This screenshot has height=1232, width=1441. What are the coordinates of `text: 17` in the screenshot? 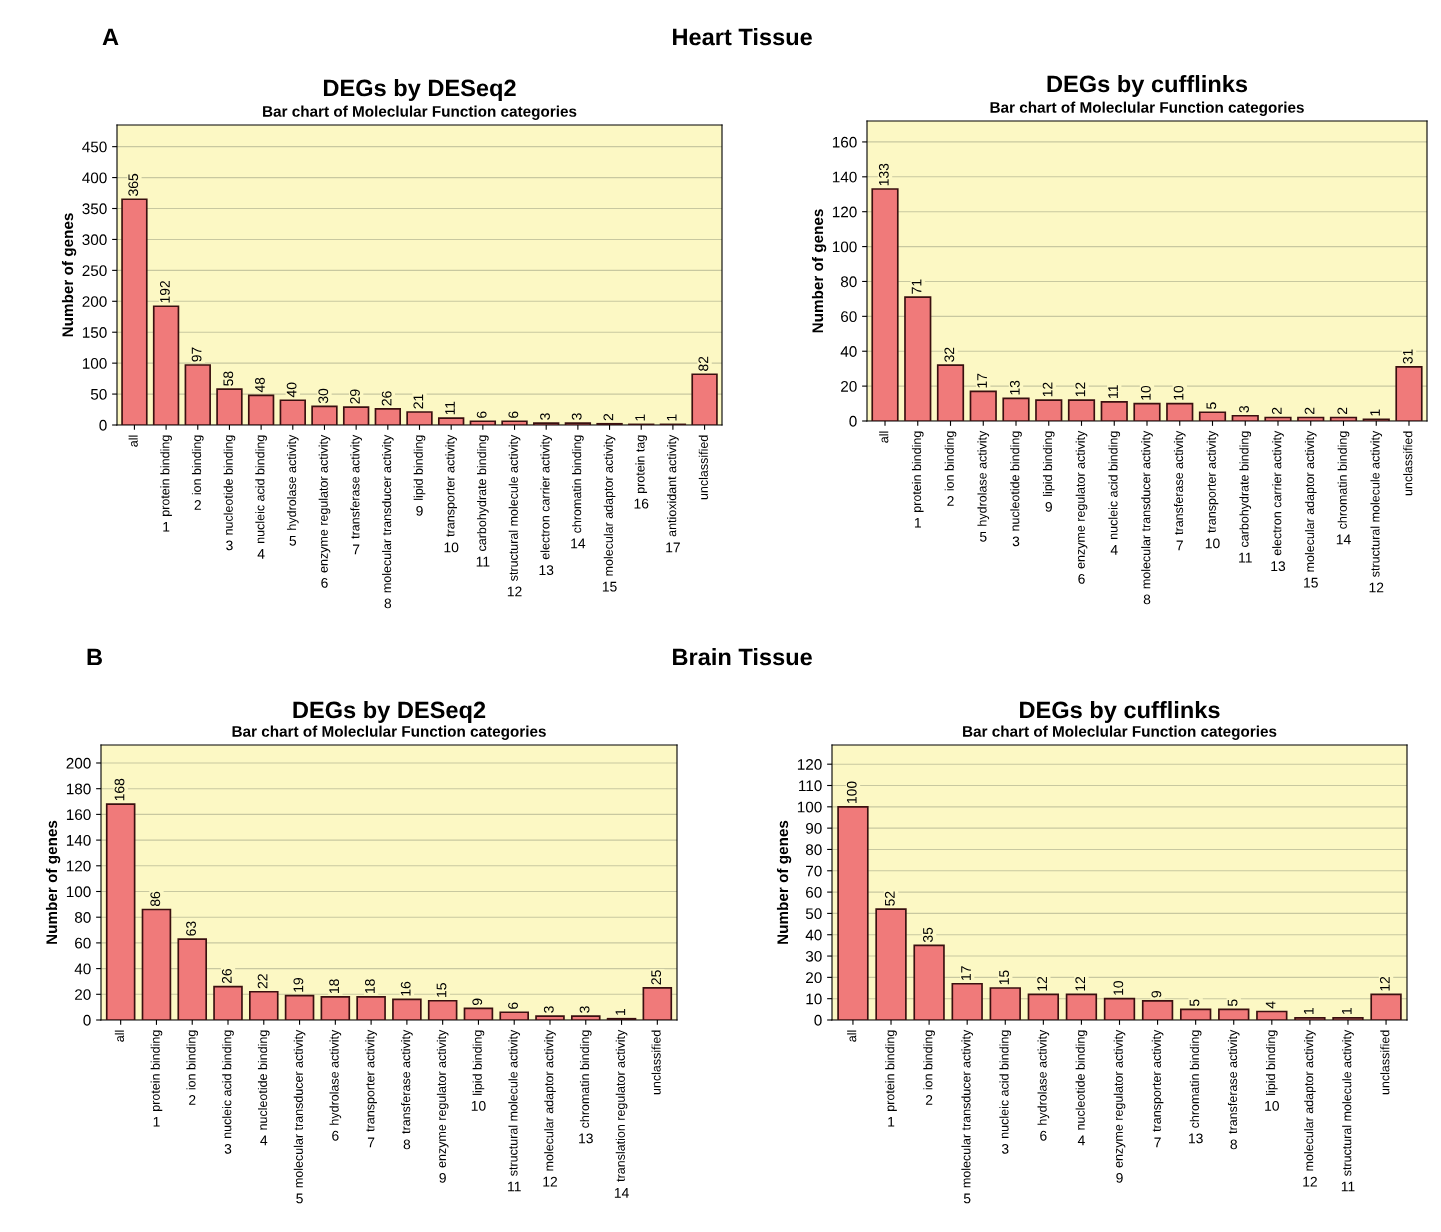 It's located at (673, 547).